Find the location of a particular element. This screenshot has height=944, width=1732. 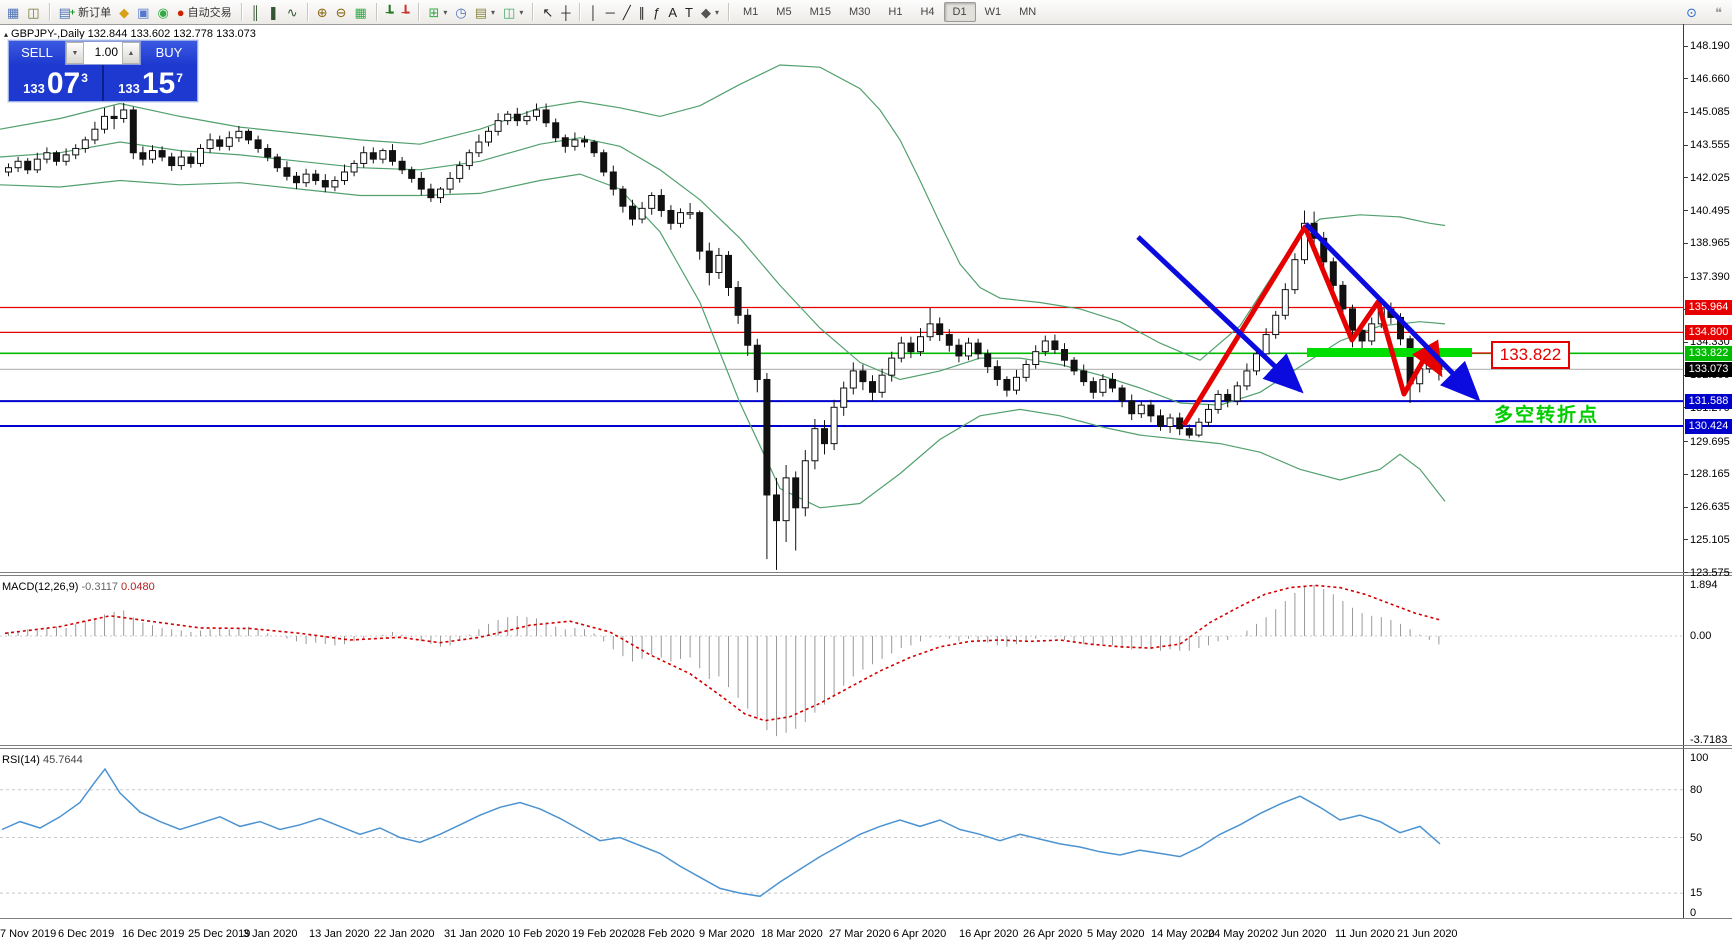

eraser-icon: ◆ is located at coordinates (124, 12).